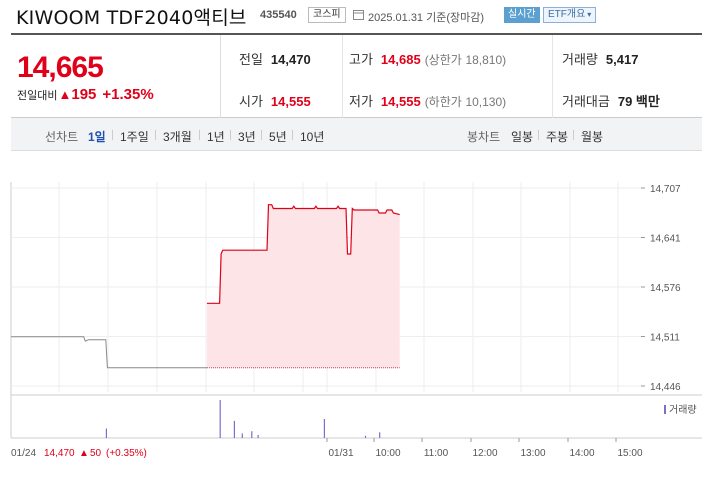 This screenshot has width=702, height=477. Describe the element at coordinates (251, 59) in the screenshot. I see `prev-close-label: 전일` at that location.